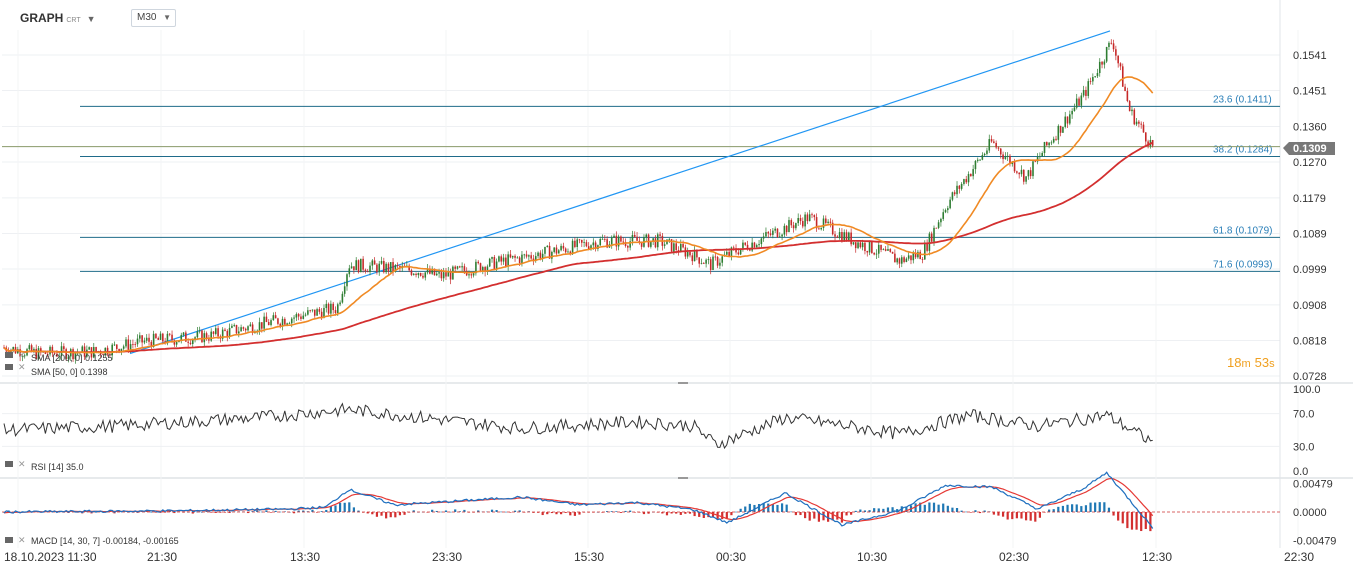  Describe the element at coordinates (92, 540) in the screenshot. I see `macd-legend: ✕ MACD [14, 30, 7] -0.00184, -0.00165` at that location.